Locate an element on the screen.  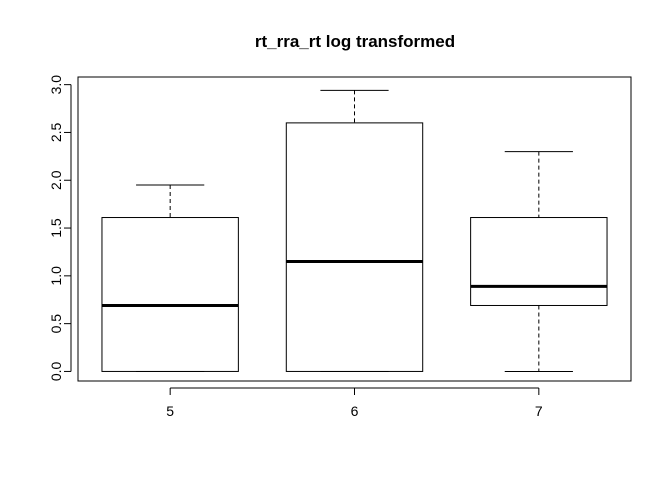
y-axis: 0.0 0.5 1.0 1.5 2.0 2.5 3.0 is located at coordinates (60, 228).